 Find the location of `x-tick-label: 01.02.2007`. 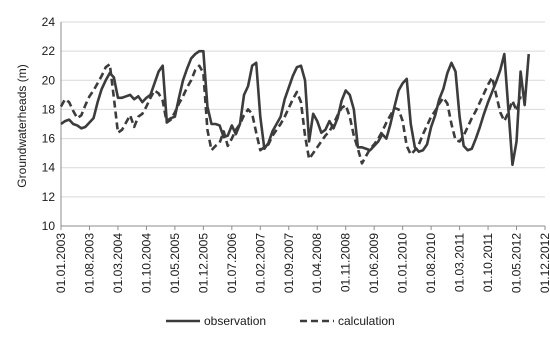

x-tick-label: 01.02.2007 is located at coordinates (260, 263).